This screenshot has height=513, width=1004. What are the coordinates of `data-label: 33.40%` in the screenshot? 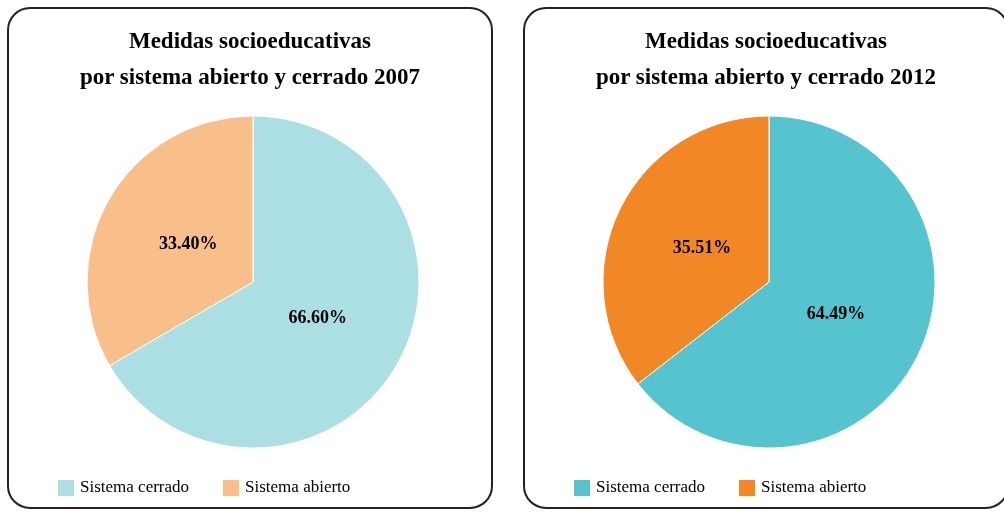 It's located at (188, 242).